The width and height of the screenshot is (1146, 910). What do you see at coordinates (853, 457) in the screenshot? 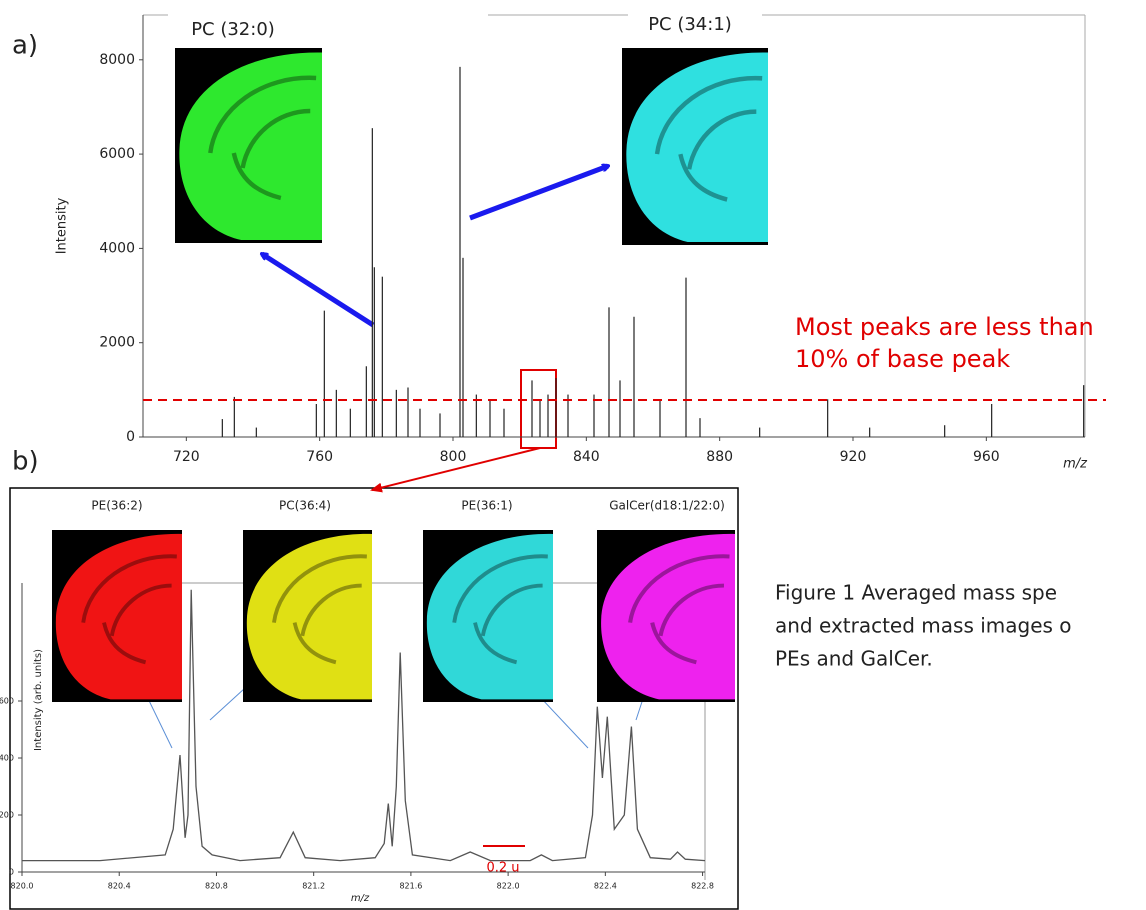
I see `x-tick-label: 920` at bounding box center [853, 457].